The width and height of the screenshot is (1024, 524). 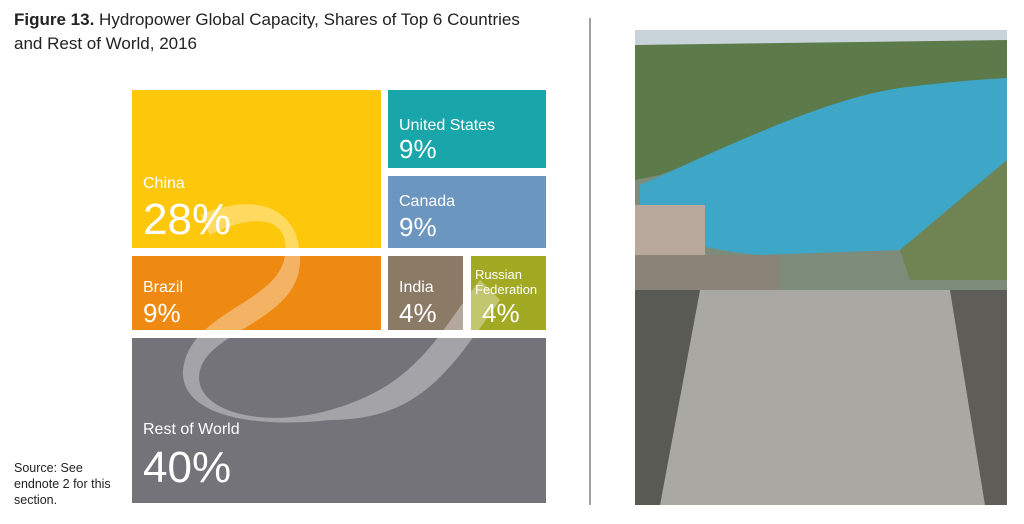 I want to click on category-label: United States, so click(x=447, y=125).